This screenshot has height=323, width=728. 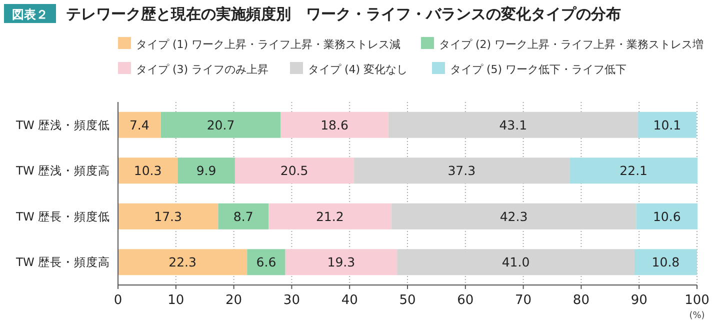 I want to click on data-label: 22.1, so click(x=634, y=170).